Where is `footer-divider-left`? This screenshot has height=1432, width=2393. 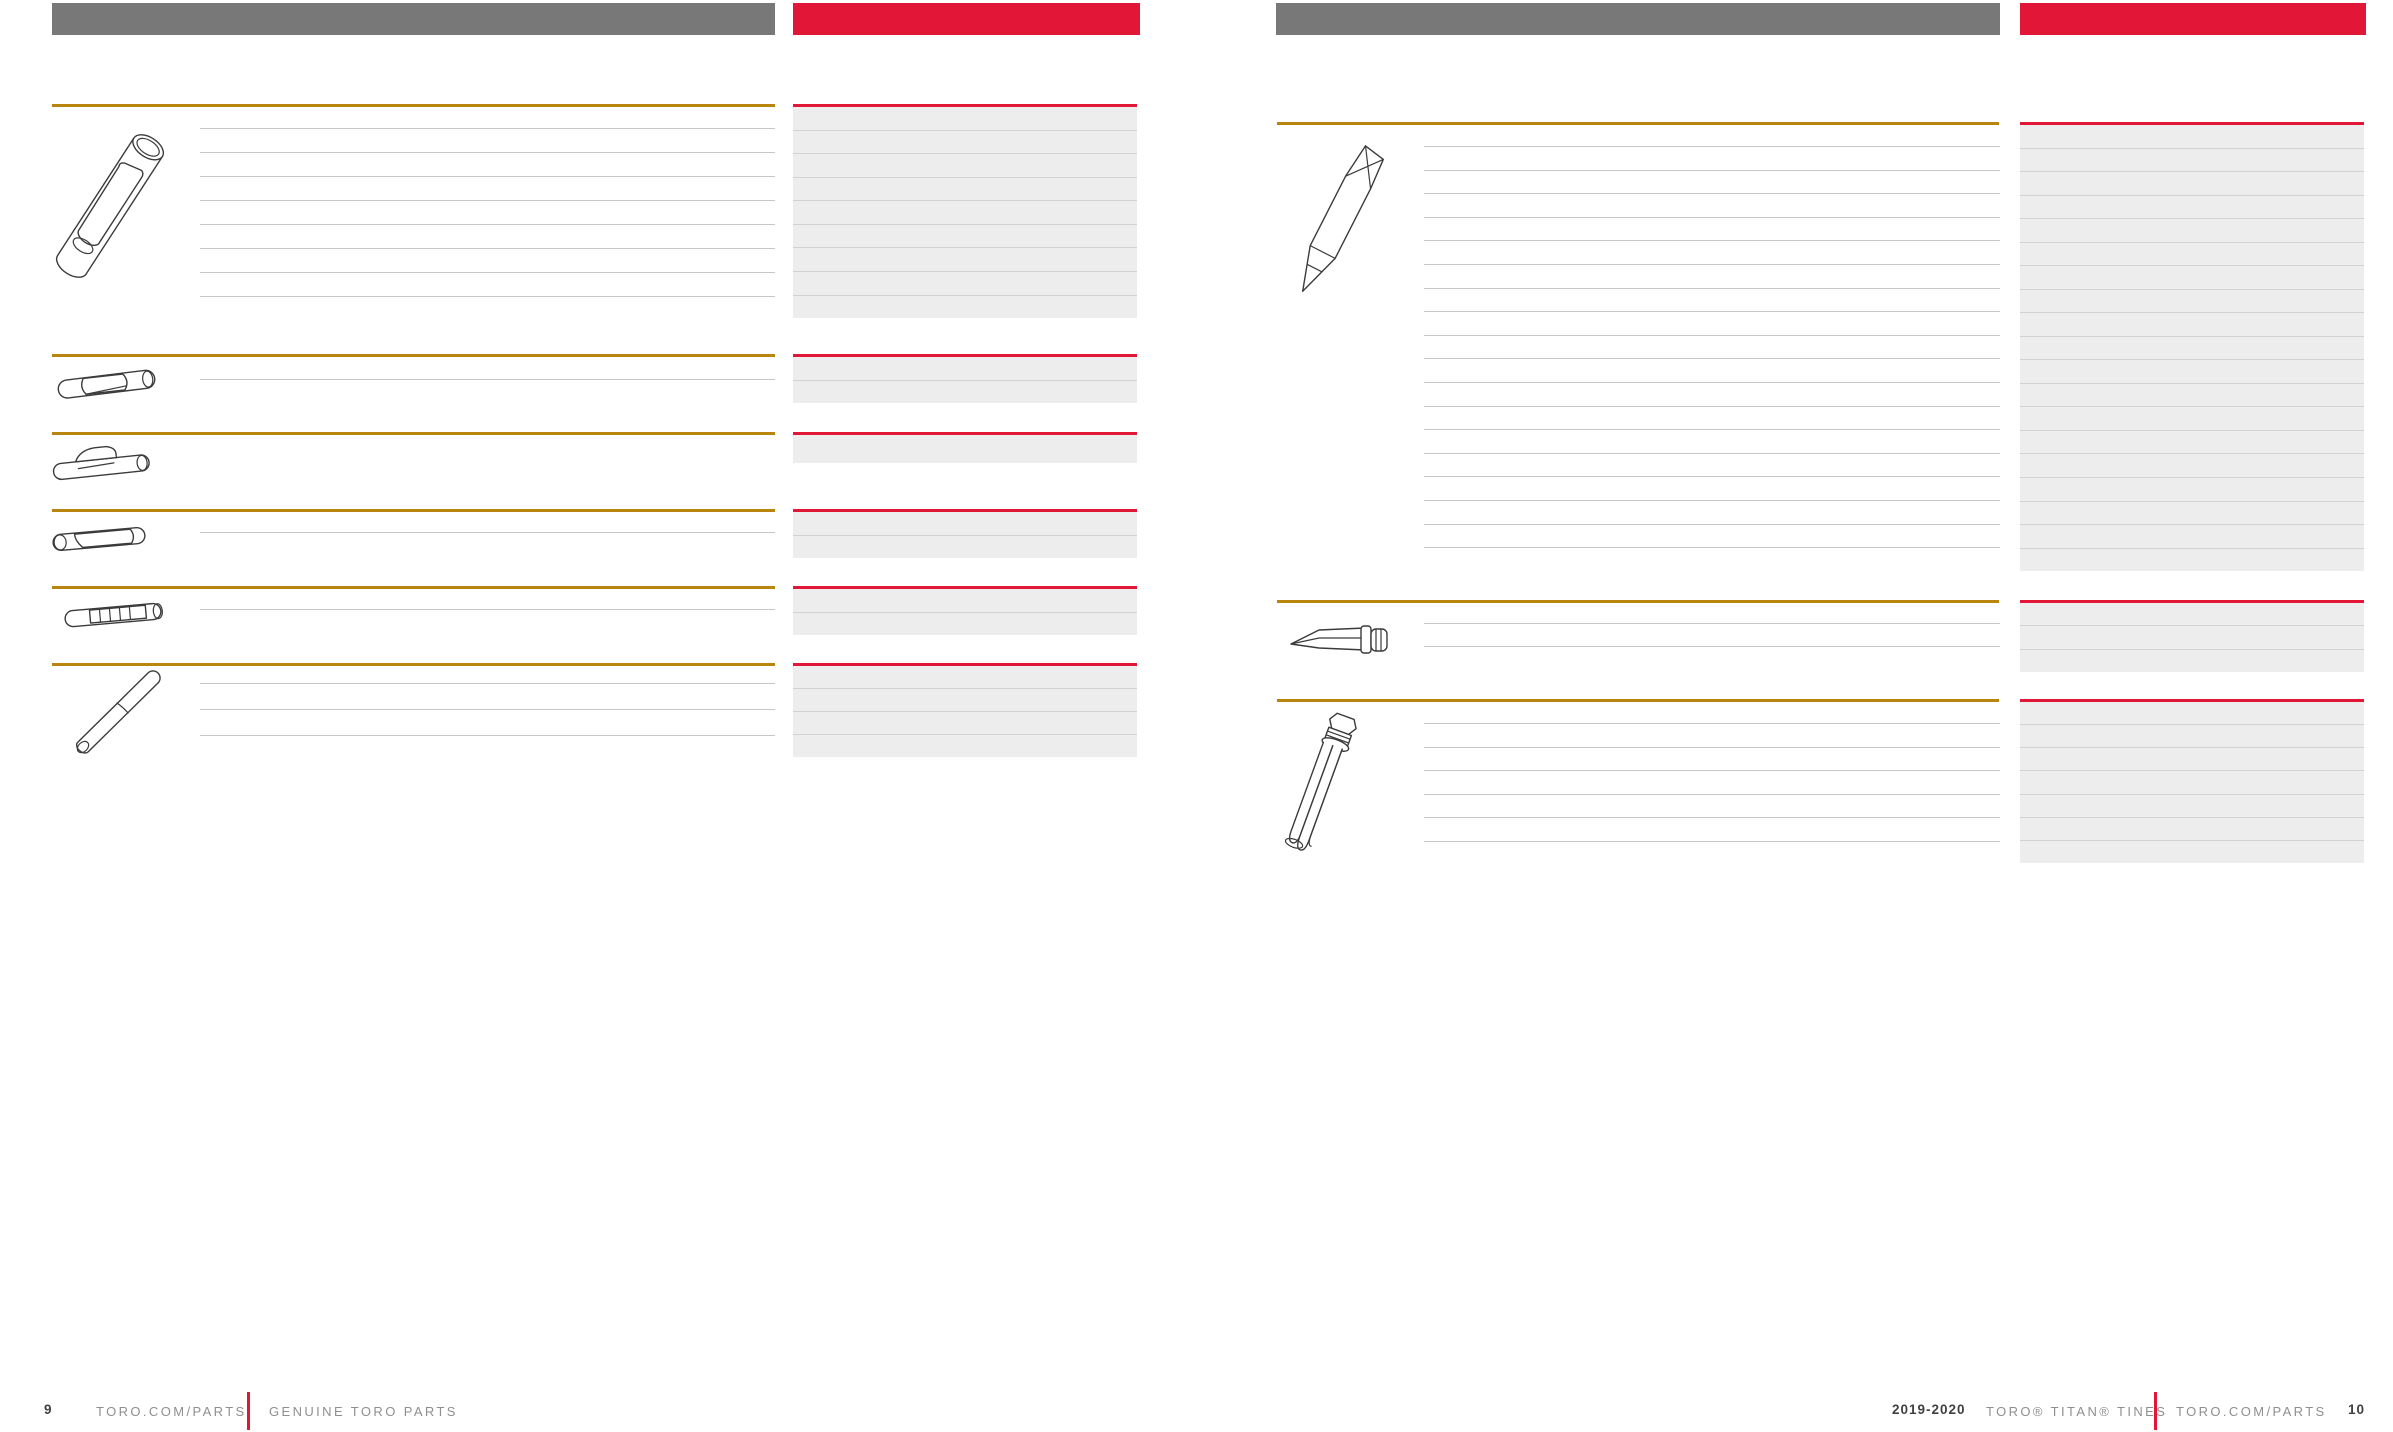 footer-divider-left is located at coordinates (248, 1411).